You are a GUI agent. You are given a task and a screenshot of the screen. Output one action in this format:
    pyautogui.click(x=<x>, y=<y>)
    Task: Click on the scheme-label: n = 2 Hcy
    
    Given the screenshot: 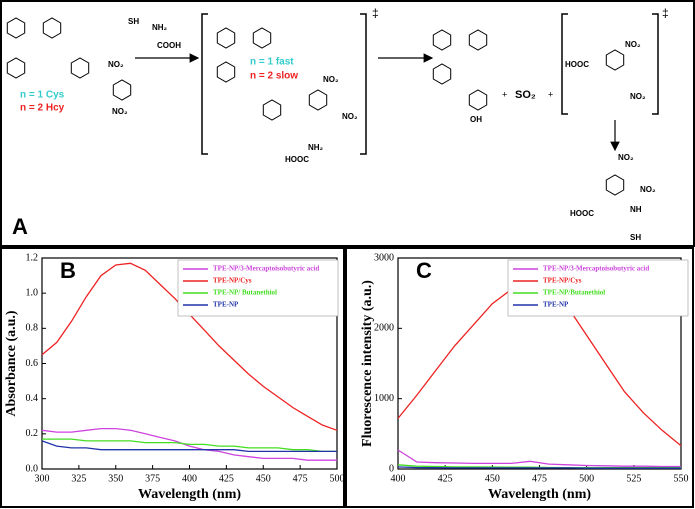 What is the action you would take?
    pyautogui.click(x=42, y=108)
    